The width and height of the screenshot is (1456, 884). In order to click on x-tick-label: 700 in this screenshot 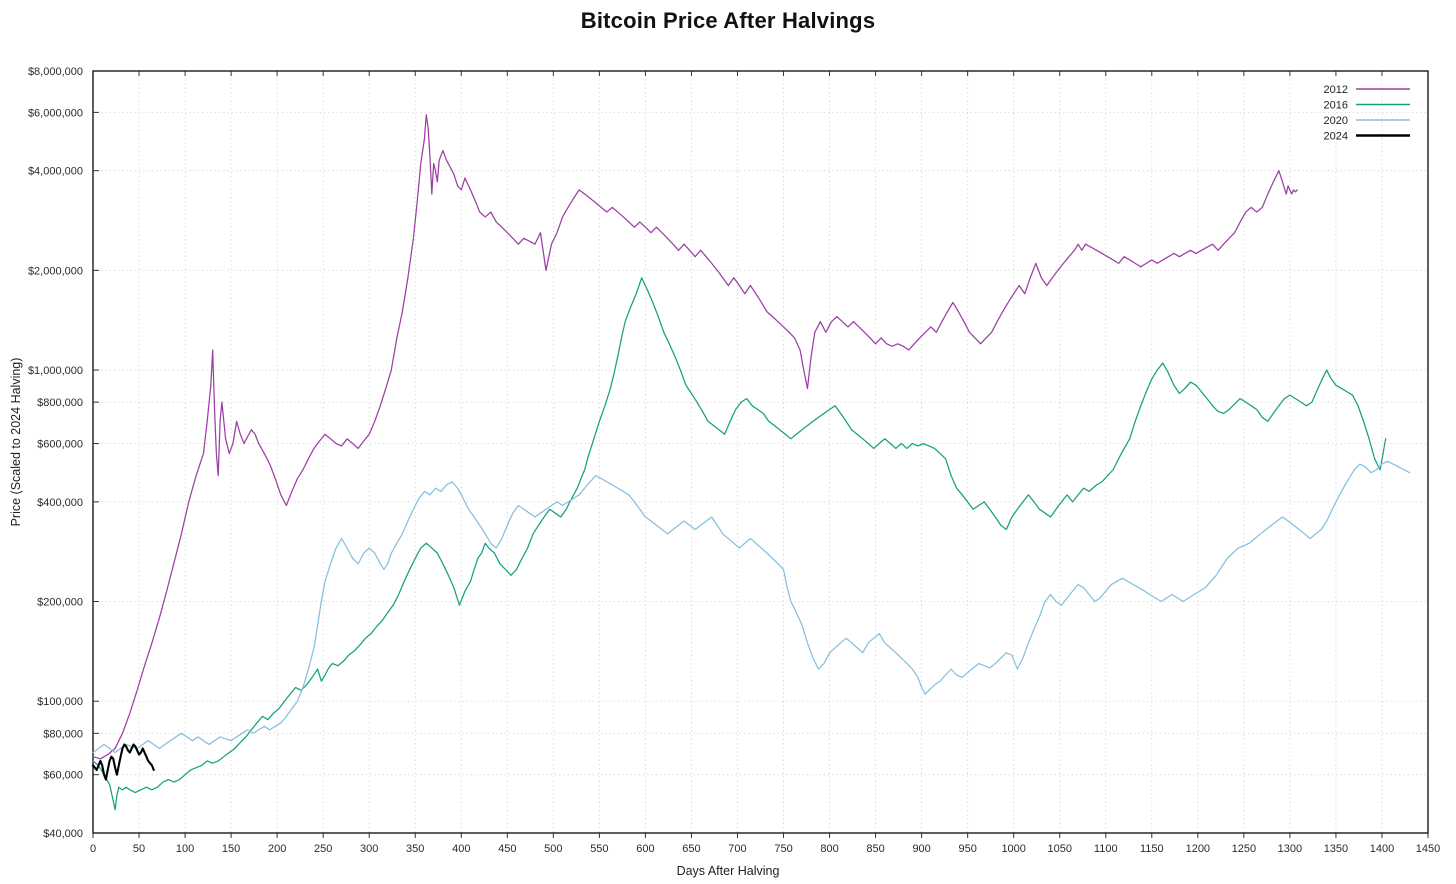, I will do `click(737, 849)`.